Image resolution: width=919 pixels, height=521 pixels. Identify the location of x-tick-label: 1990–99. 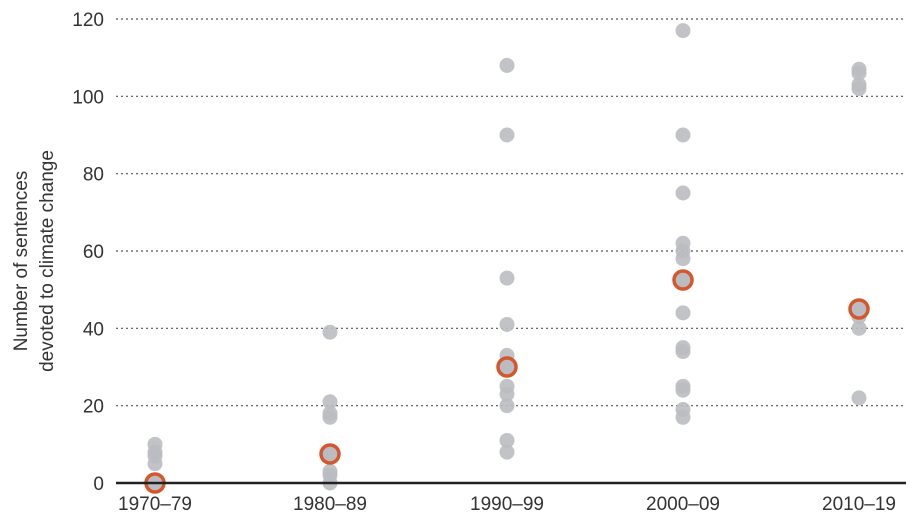
(507, 504).